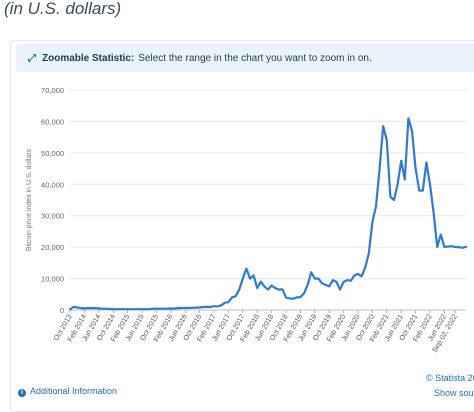 The width and height of the screenshot is (474, 412). I want to click on zoom-expand-icon: ⤢, so click(32, 58).